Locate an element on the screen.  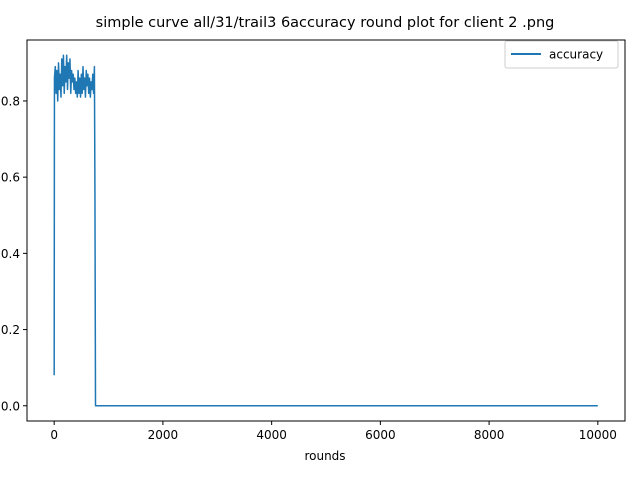
y-tick-label: 0.6 is located at coordinates (10, 178).